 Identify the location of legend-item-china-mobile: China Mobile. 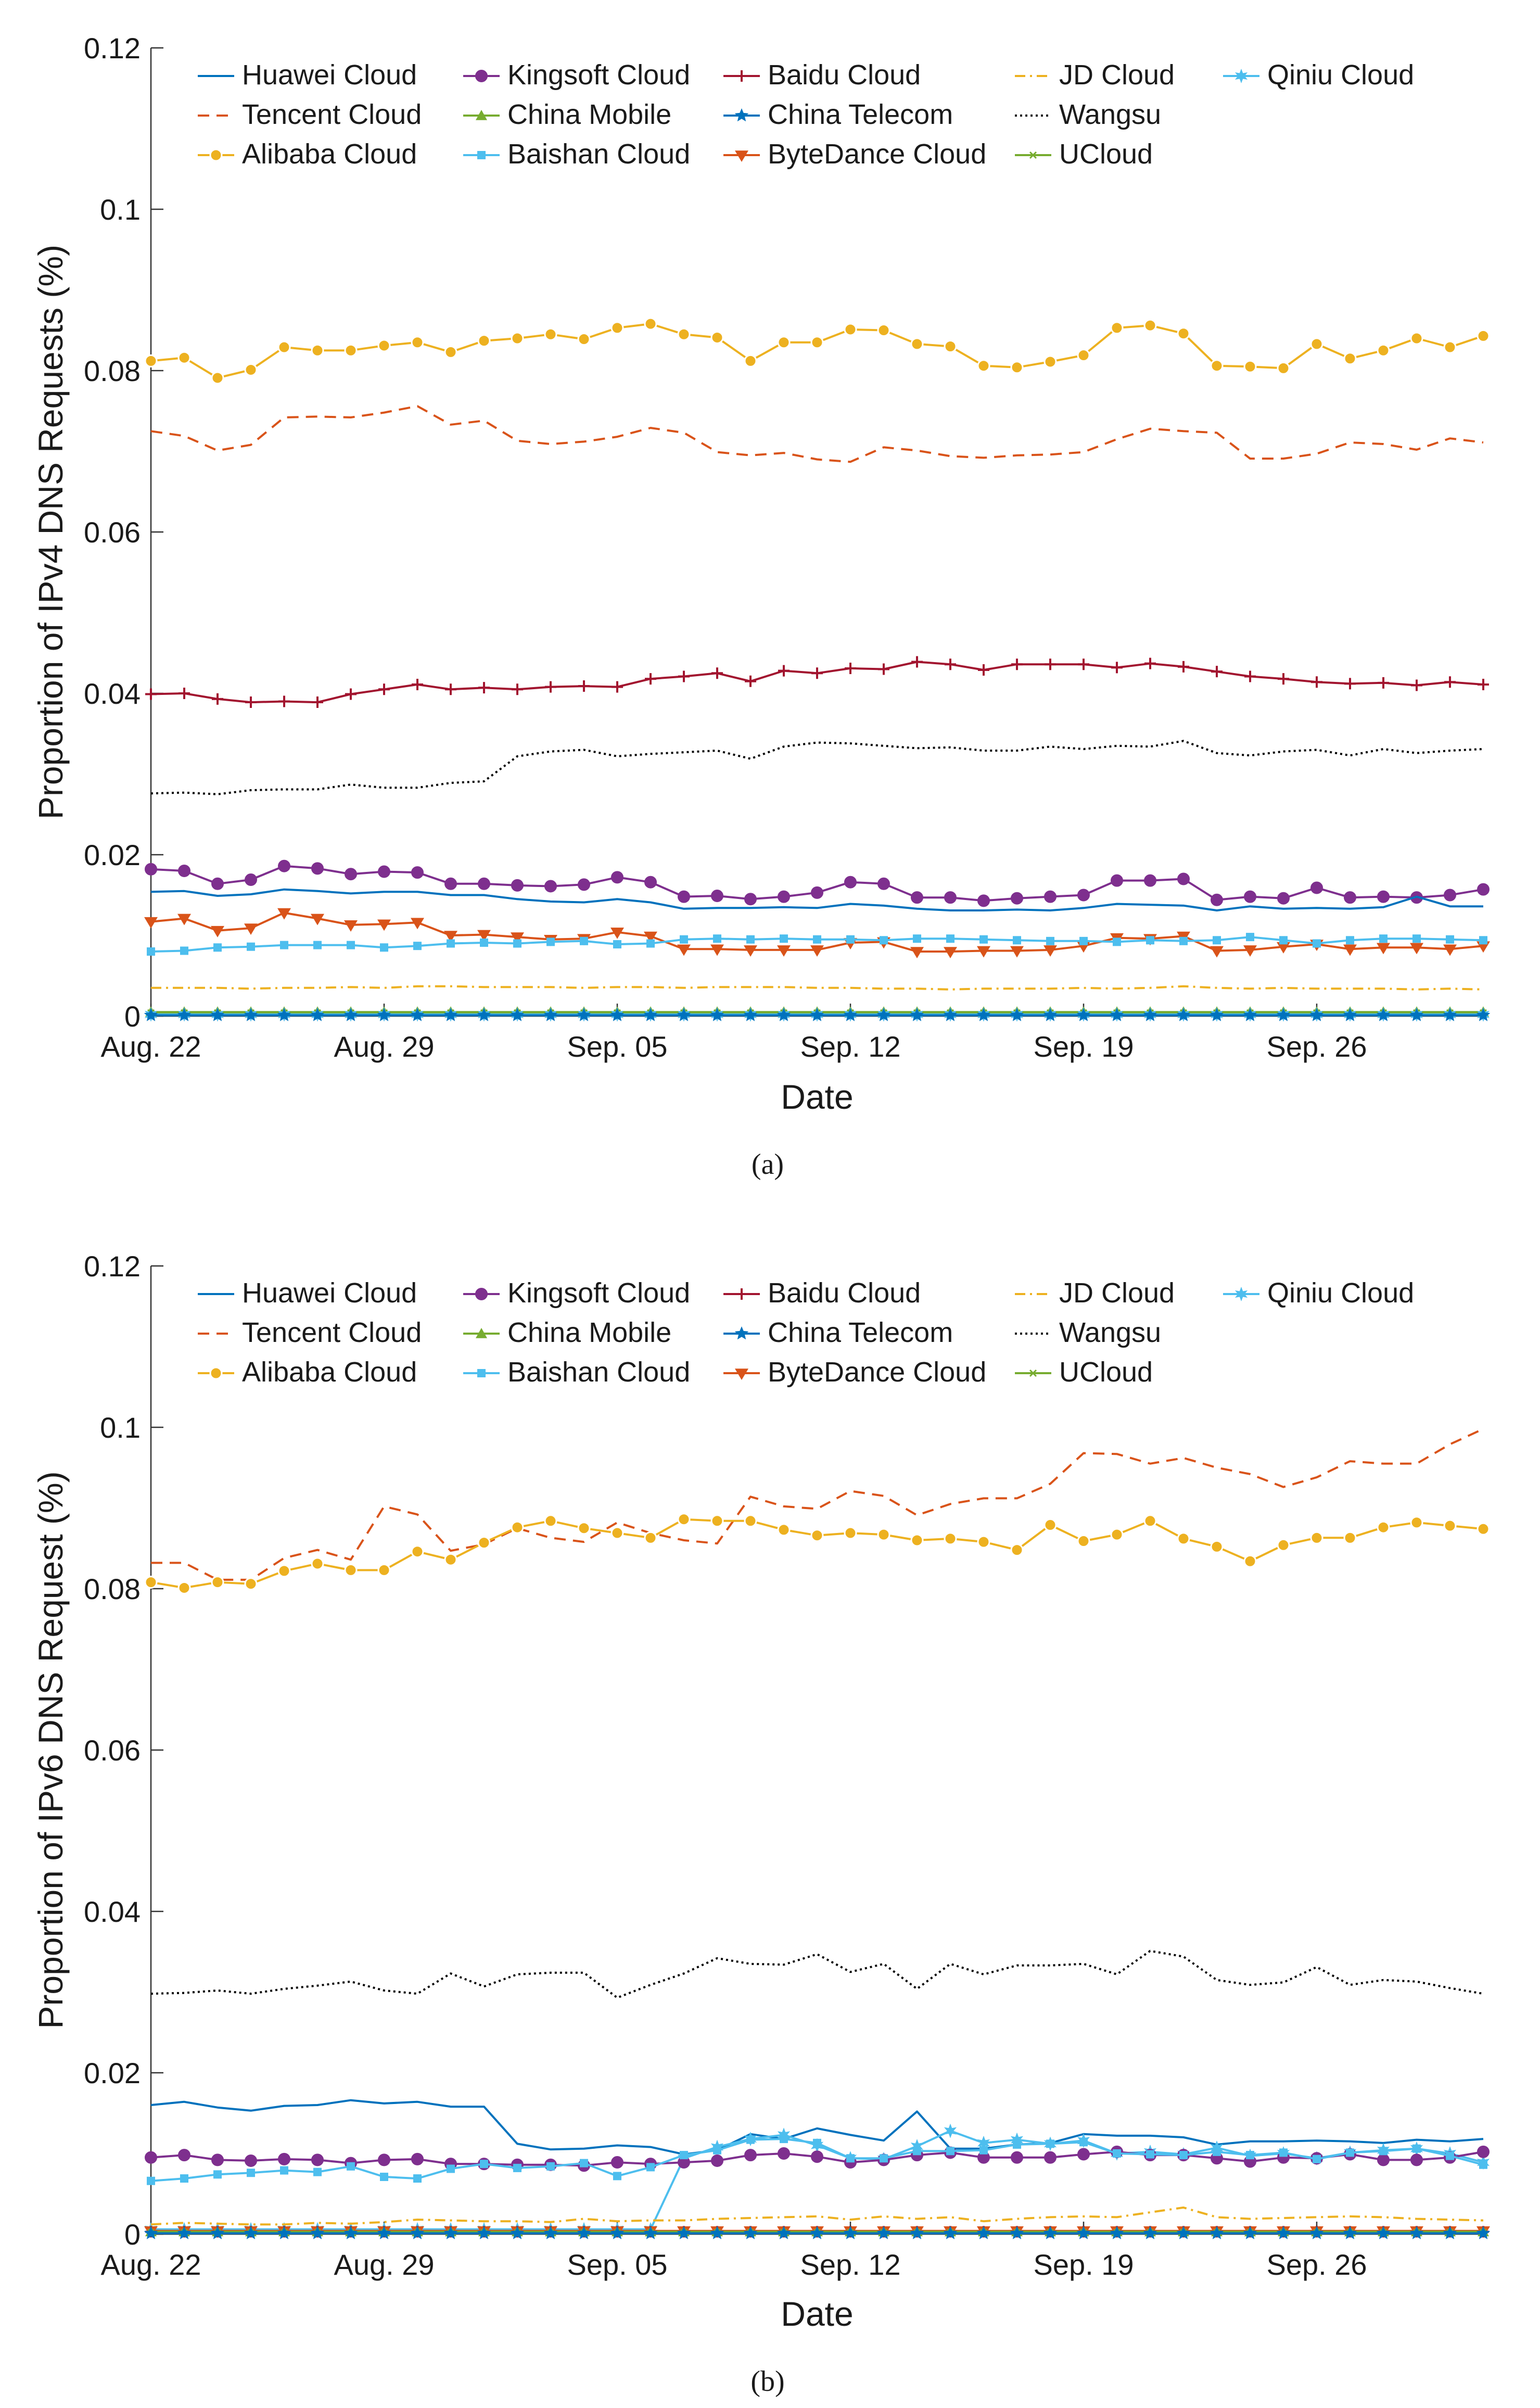
(567, 1332).